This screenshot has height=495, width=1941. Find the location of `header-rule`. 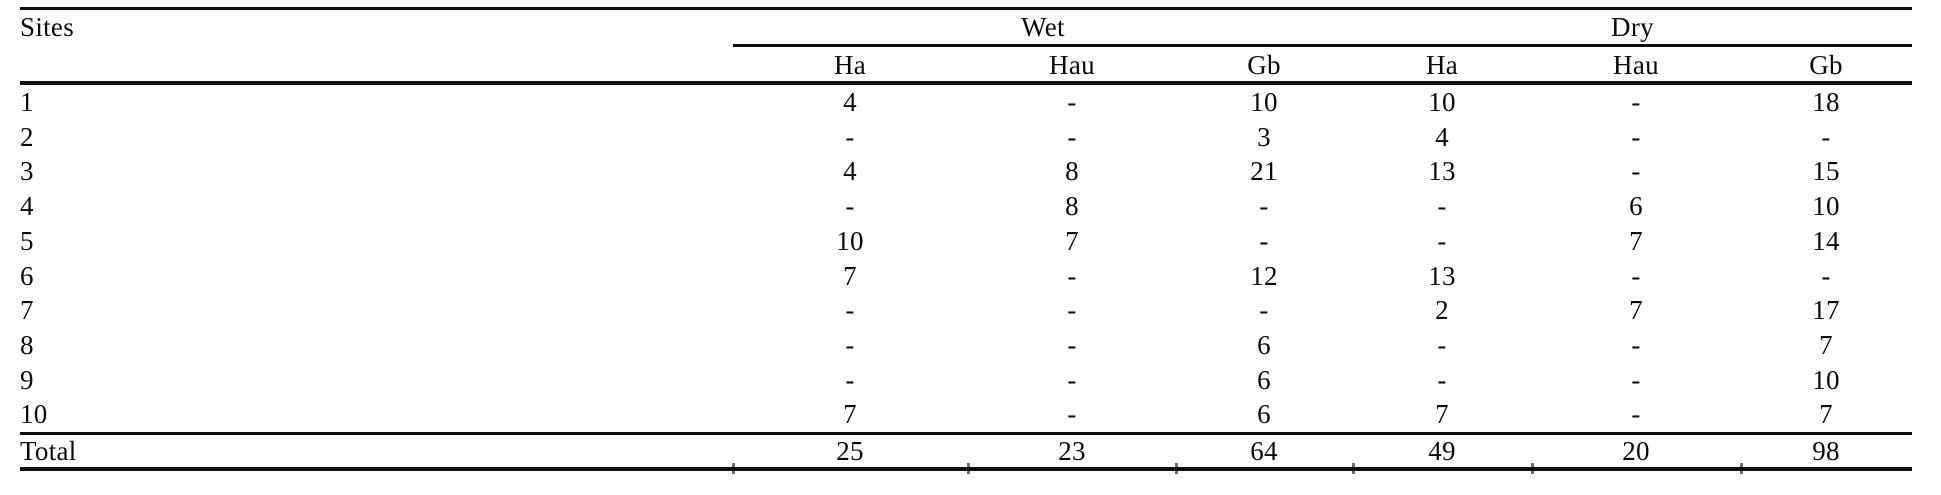

header-rule is located at coordinates (966, 83).